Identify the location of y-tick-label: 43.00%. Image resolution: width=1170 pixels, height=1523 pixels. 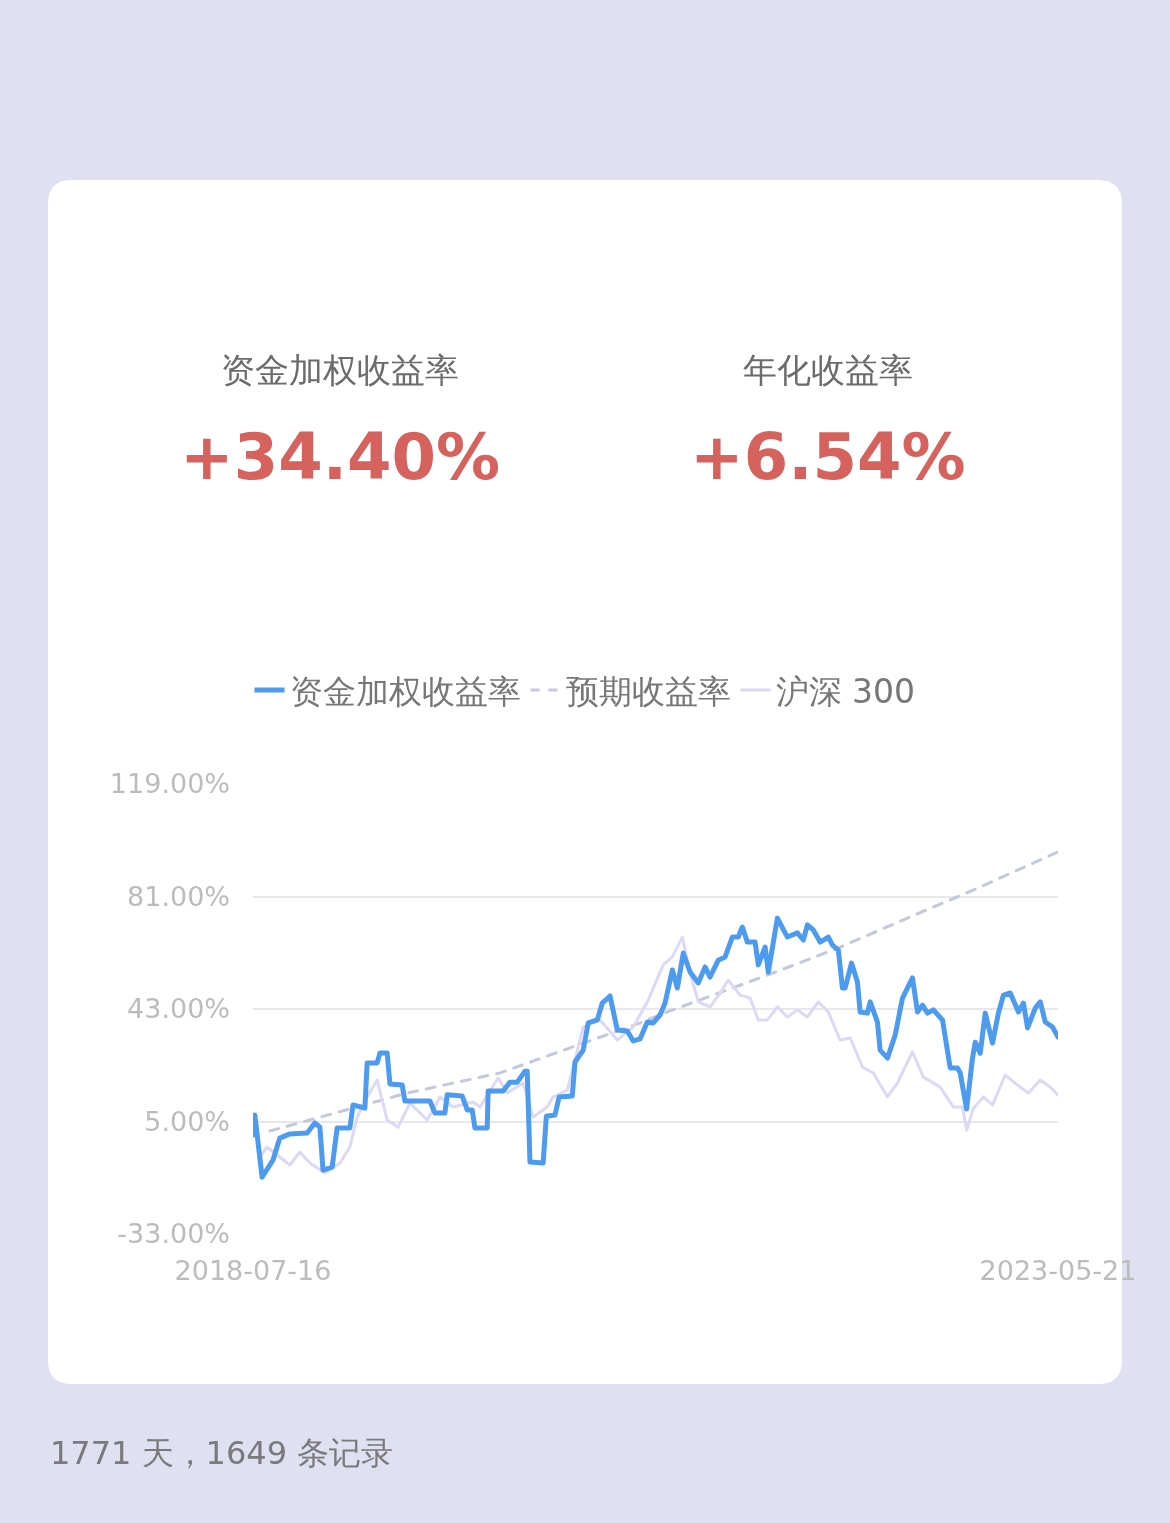
(178, 1009).